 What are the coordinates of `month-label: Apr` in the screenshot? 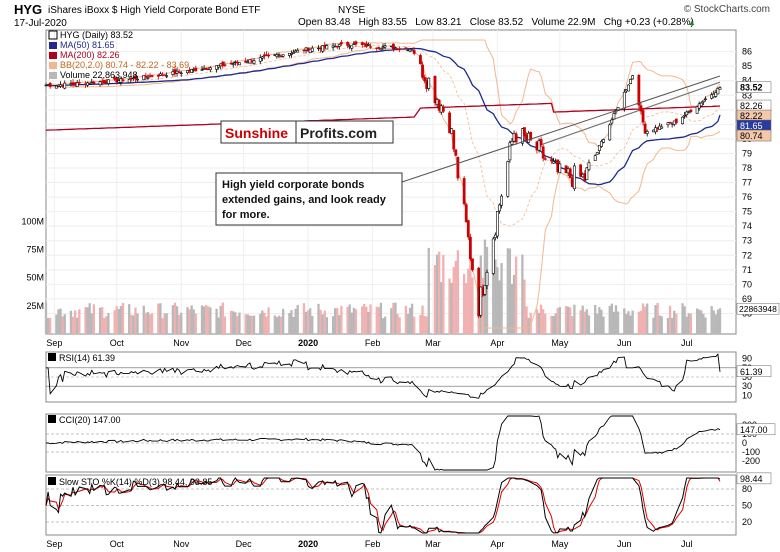 It's located at (497, 343).